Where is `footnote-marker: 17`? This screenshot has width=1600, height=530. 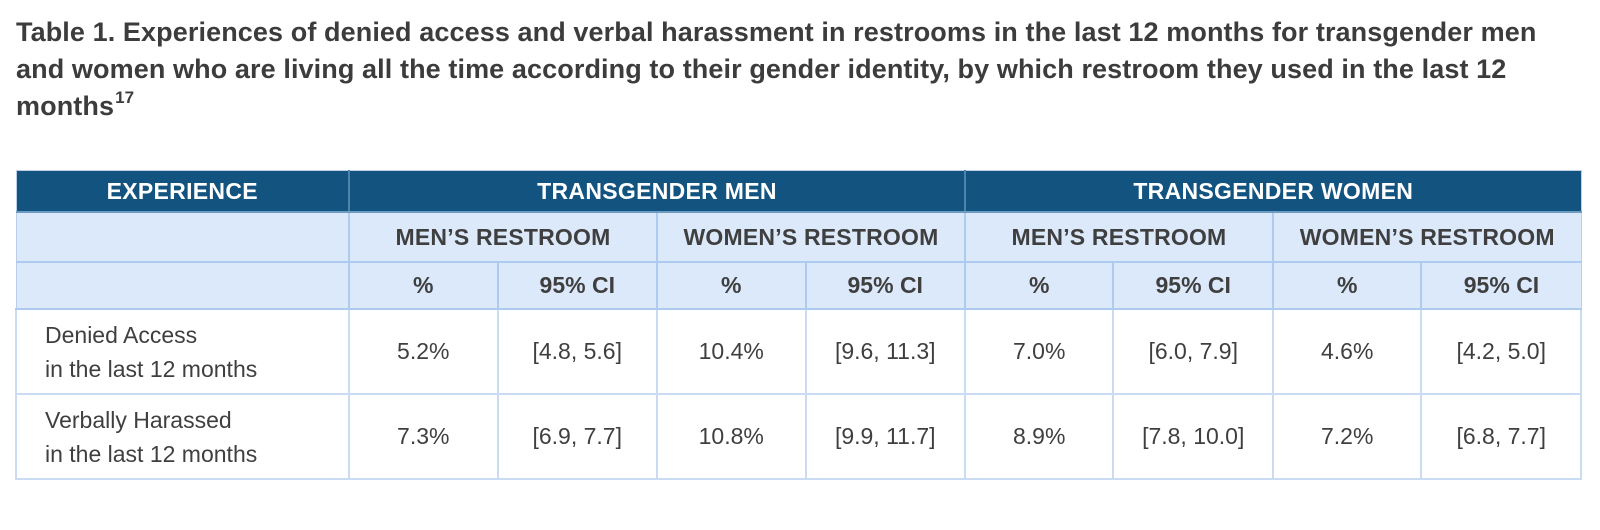 footnote-marker: 17 is located at coordinates (125, 97).